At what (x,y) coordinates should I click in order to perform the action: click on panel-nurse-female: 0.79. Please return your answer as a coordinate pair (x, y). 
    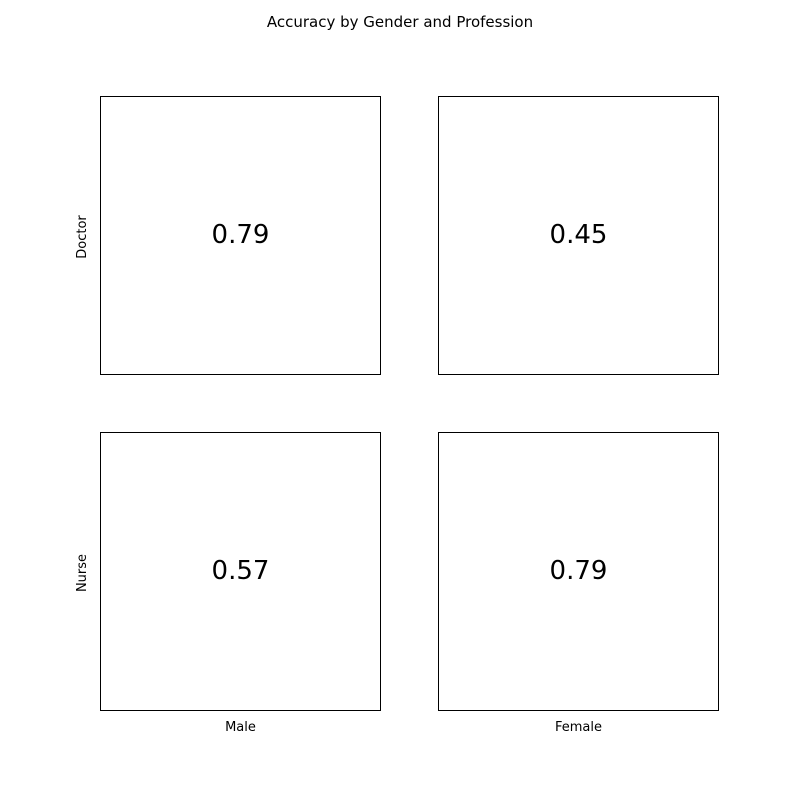
    Looking at the image, I should click on (578, 571).